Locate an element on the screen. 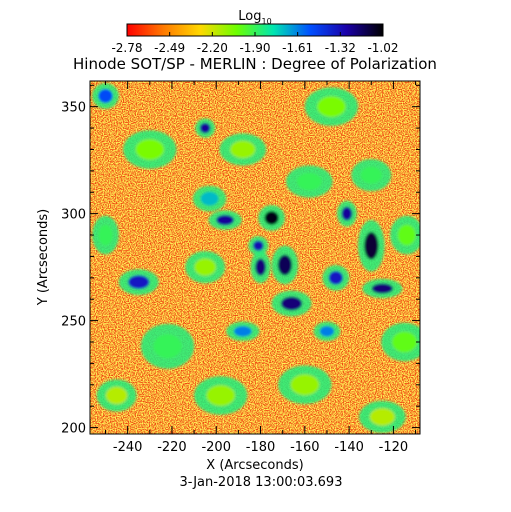  colorbar-title: Log10 is located at coordinates (254, 17).